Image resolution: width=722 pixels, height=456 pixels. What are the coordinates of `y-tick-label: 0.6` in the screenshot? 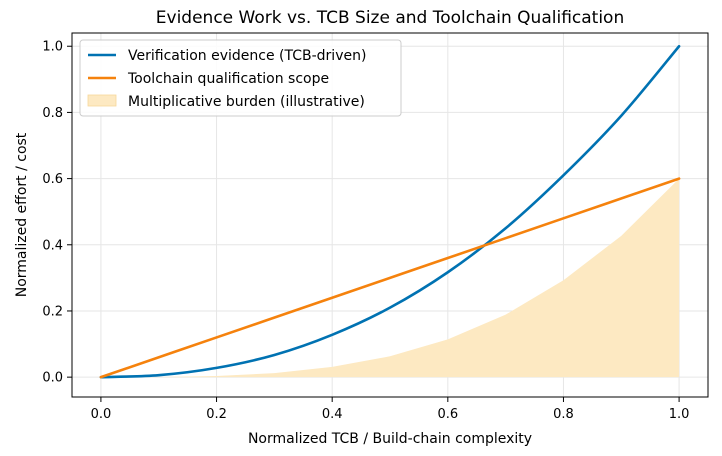 It's located at (52, 179).